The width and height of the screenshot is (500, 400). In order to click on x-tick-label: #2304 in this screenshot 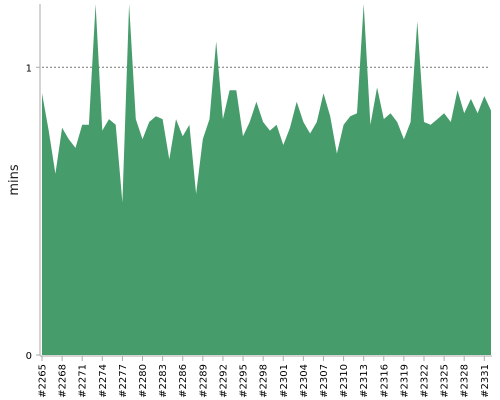, I will do `click(304, 381)`.